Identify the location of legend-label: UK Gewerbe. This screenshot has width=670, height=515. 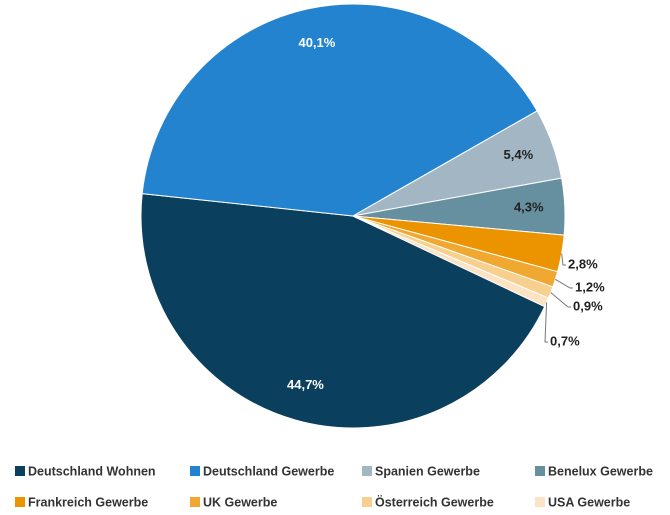
(240, 502).